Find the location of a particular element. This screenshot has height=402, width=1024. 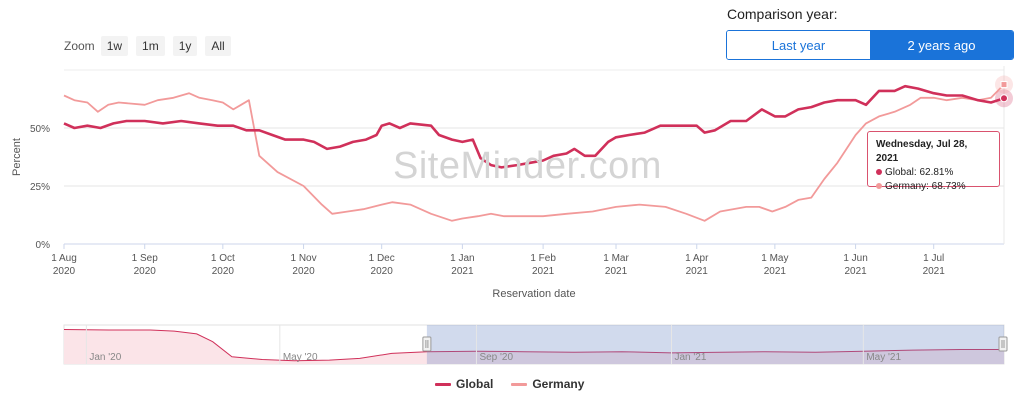

navigator-series-line is located at coordinates (533, 345).